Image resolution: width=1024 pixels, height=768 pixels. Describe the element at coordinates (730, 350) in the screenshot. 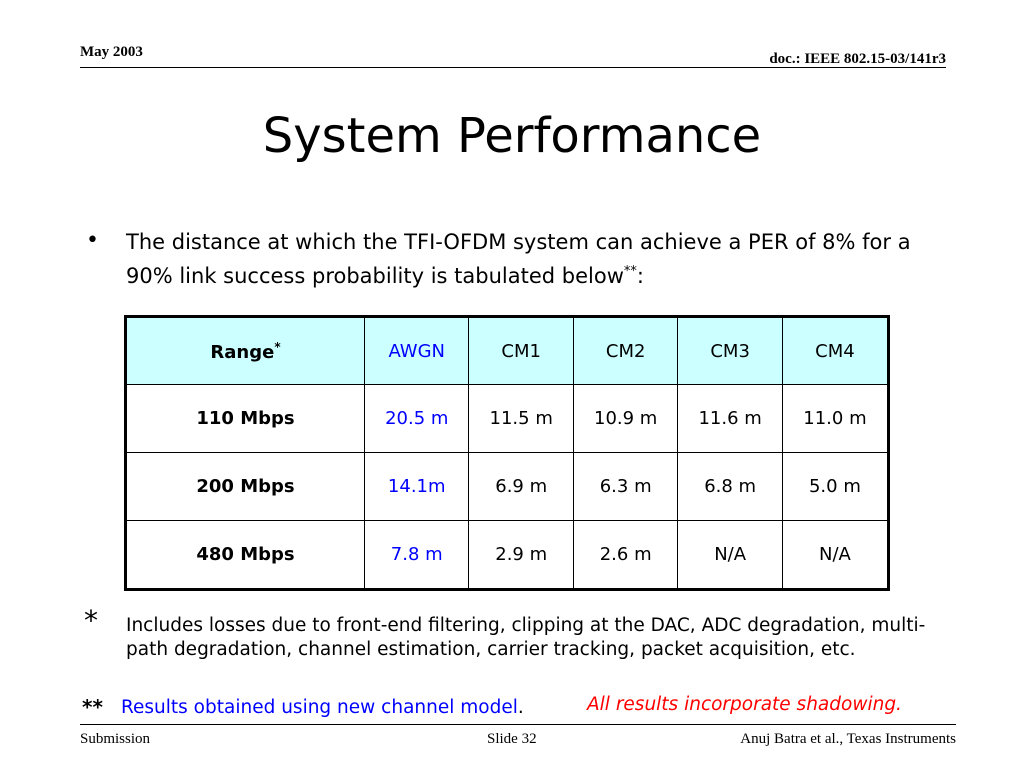

I see `header-cell-cm3: CM3` at that location.